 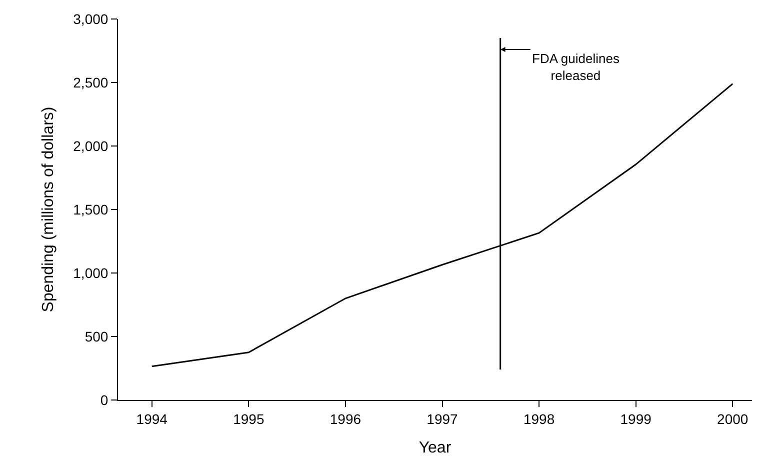 I want to click on y-tick-label: 2,500, so click(x=90, y=82).